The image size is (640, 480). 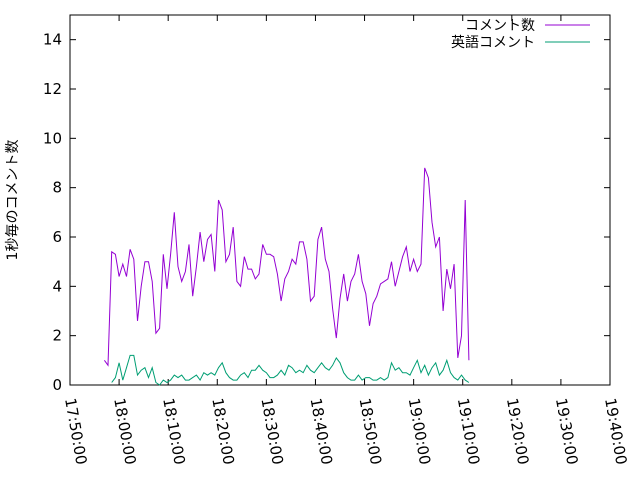 What do you see at coordinates (52, 40) in the screenshot?
I see `y-tick-label: 14` at bounding box center [52, 40].